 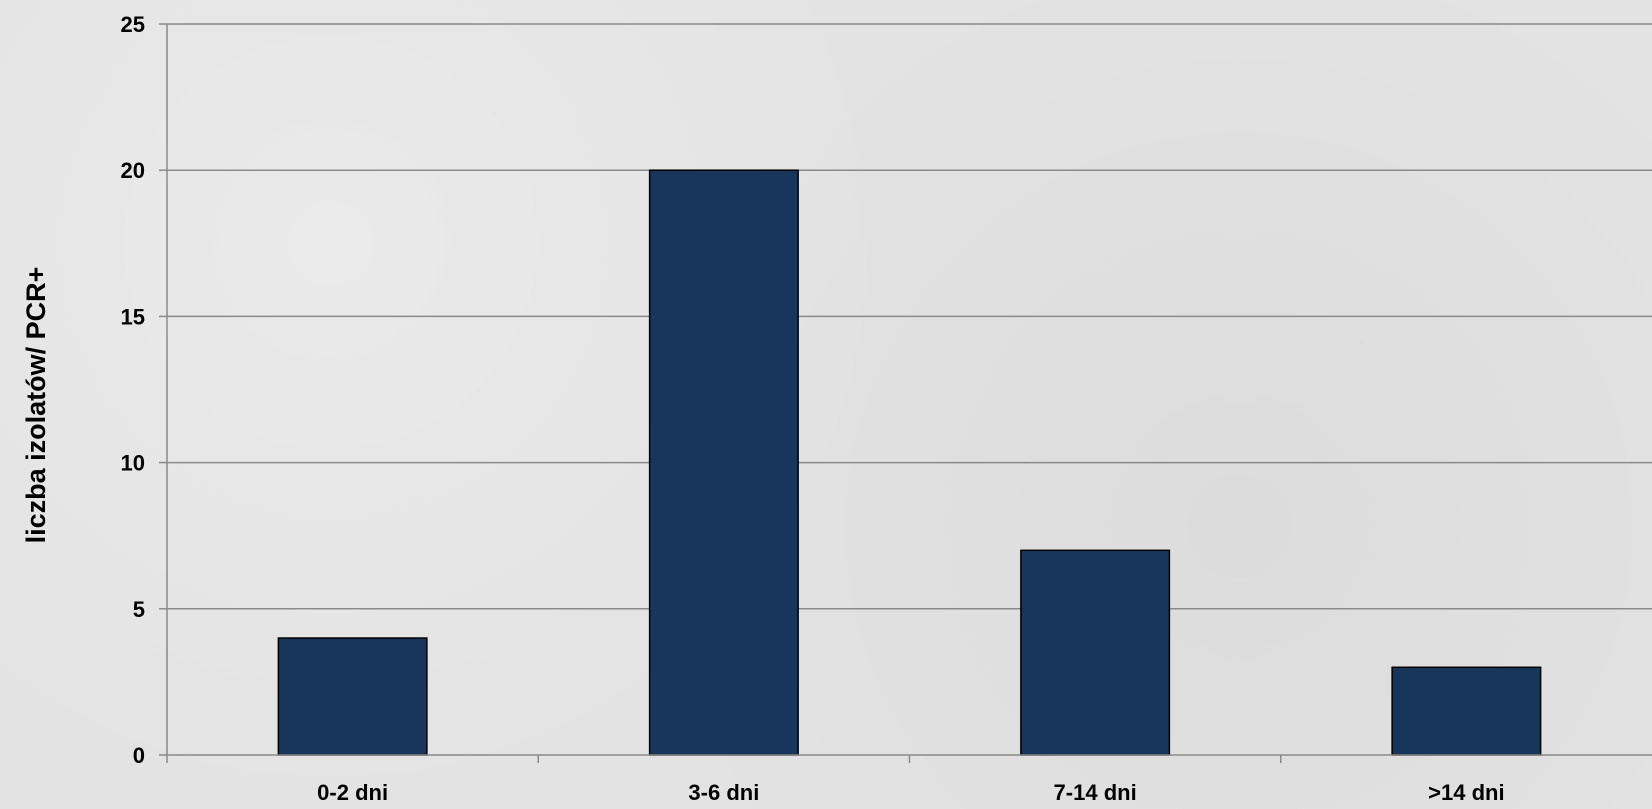 What do you see at coordinates (139, 755) in the screenshot?
I see `y-tick-label: 0` at bounding box center [139, 755].